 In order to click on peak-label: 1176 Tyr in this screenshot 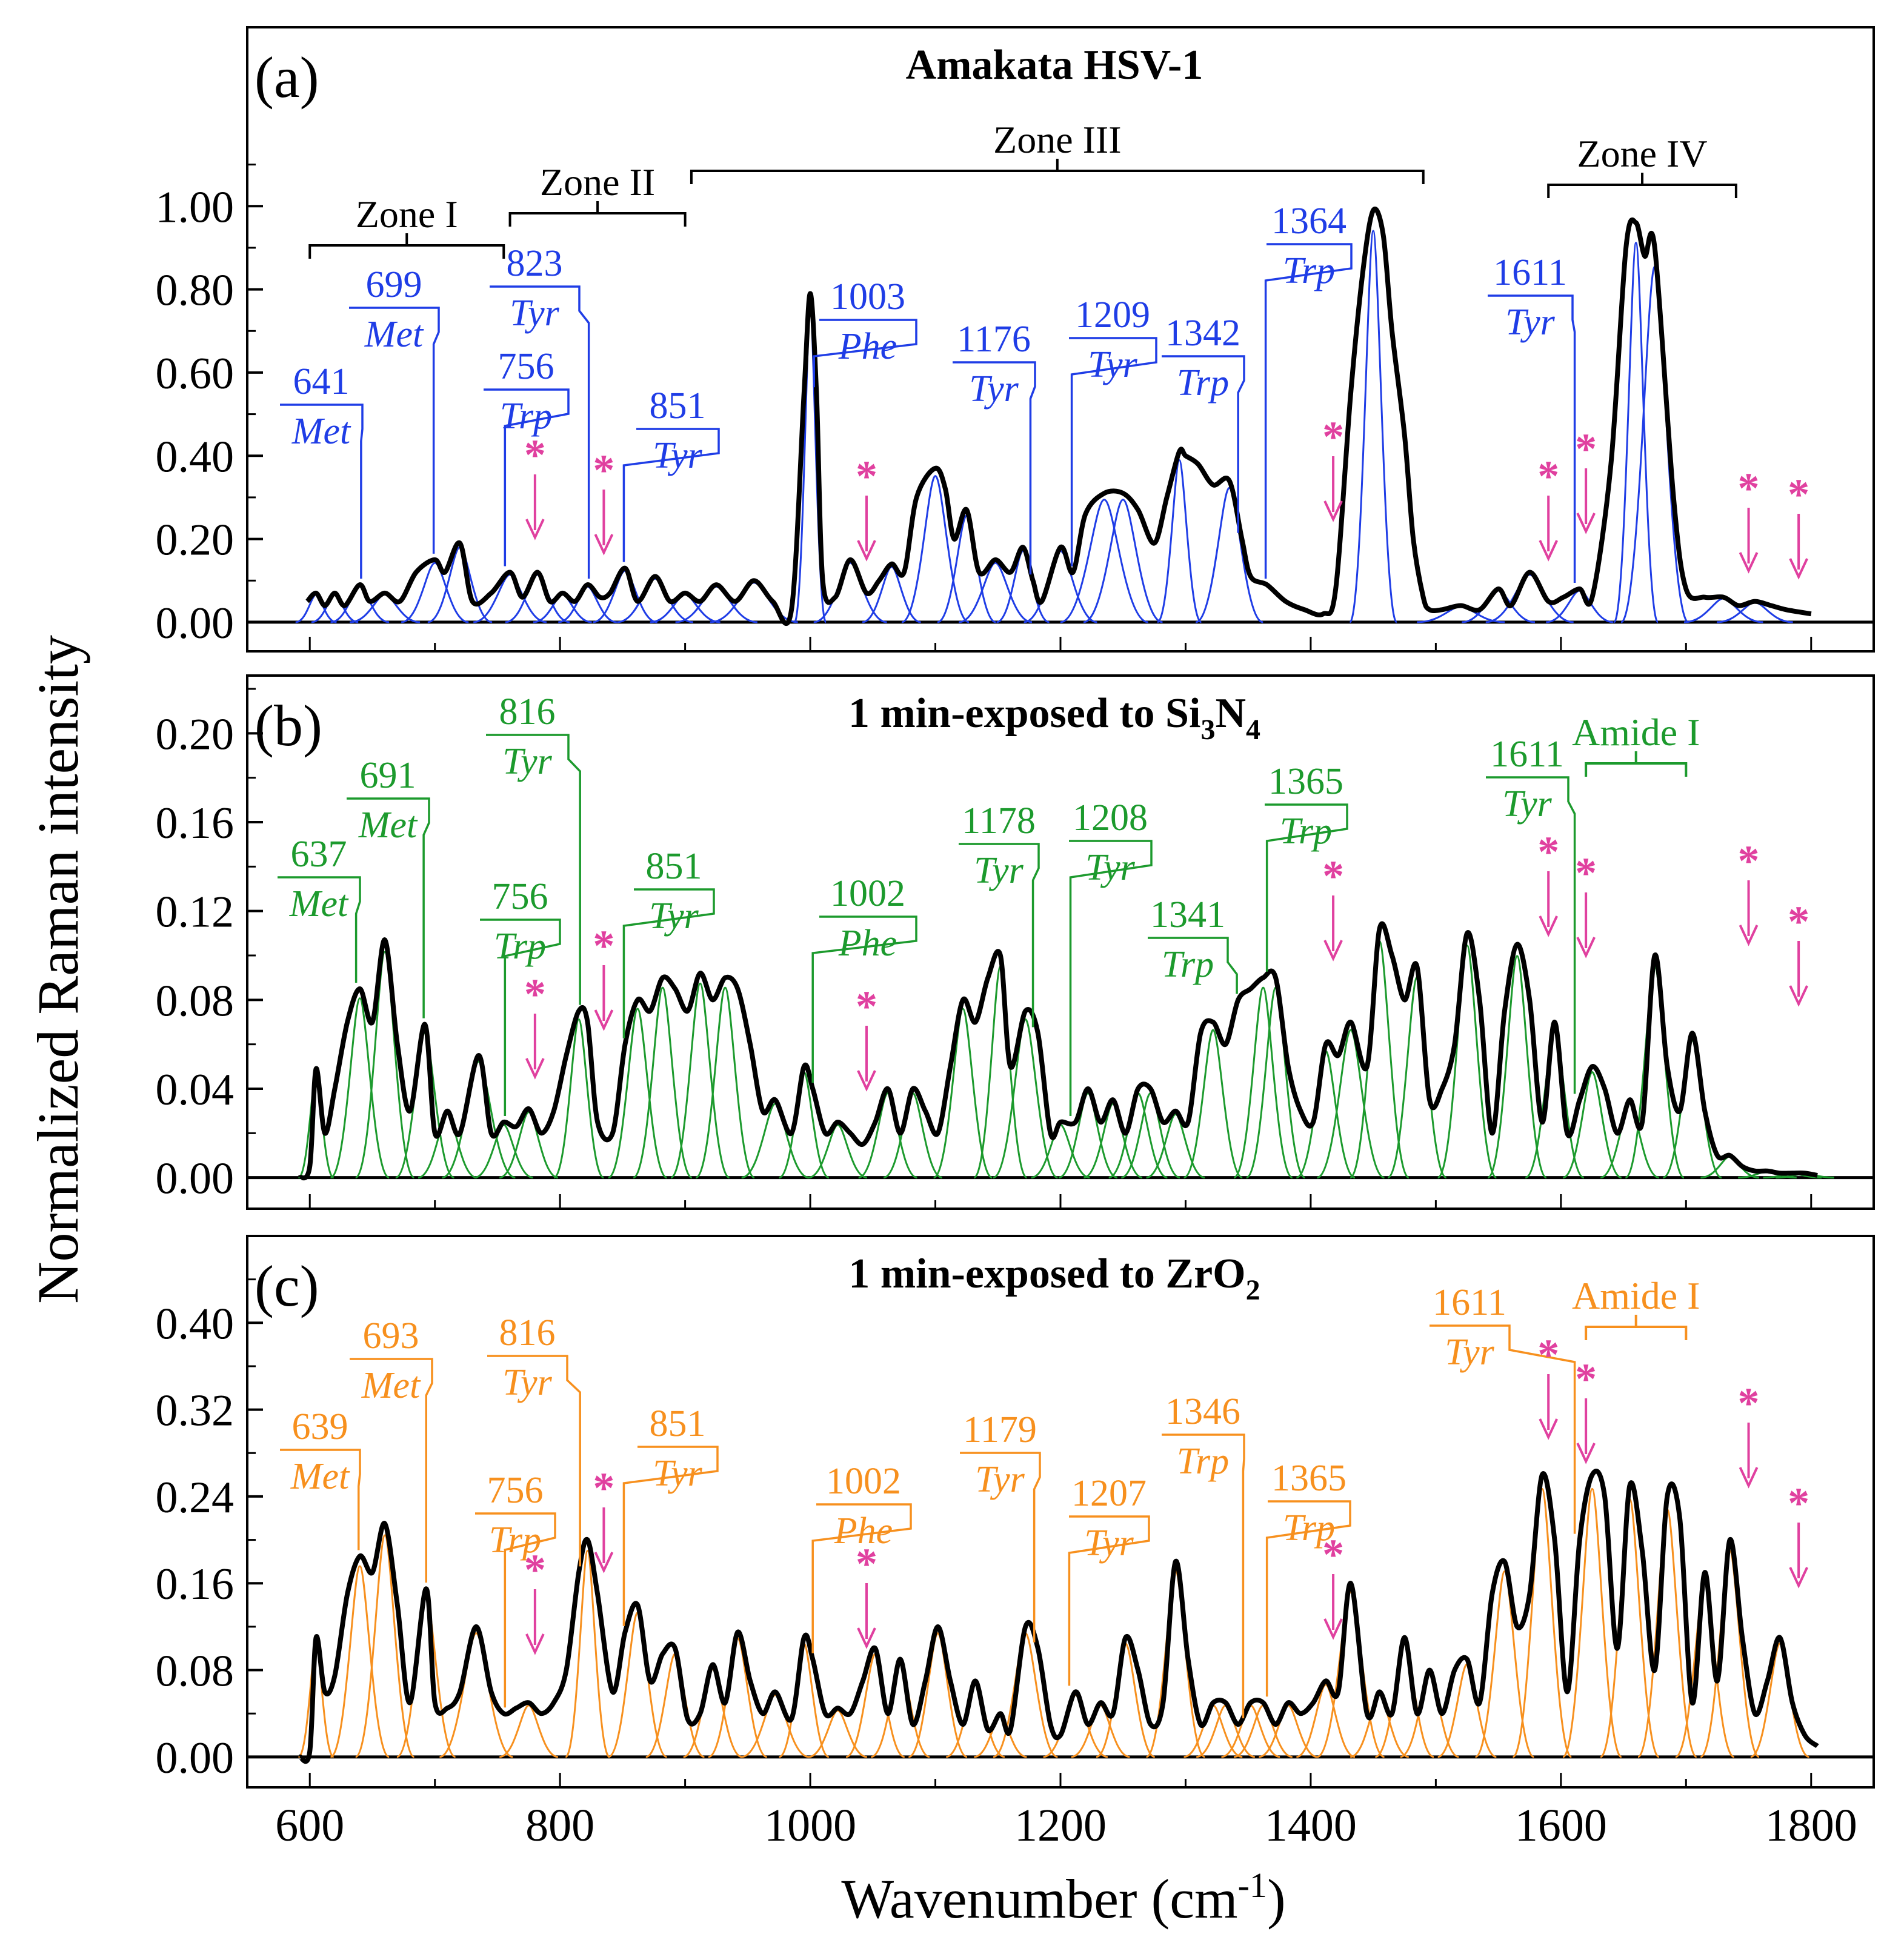, I will do `click(994, 447)`.